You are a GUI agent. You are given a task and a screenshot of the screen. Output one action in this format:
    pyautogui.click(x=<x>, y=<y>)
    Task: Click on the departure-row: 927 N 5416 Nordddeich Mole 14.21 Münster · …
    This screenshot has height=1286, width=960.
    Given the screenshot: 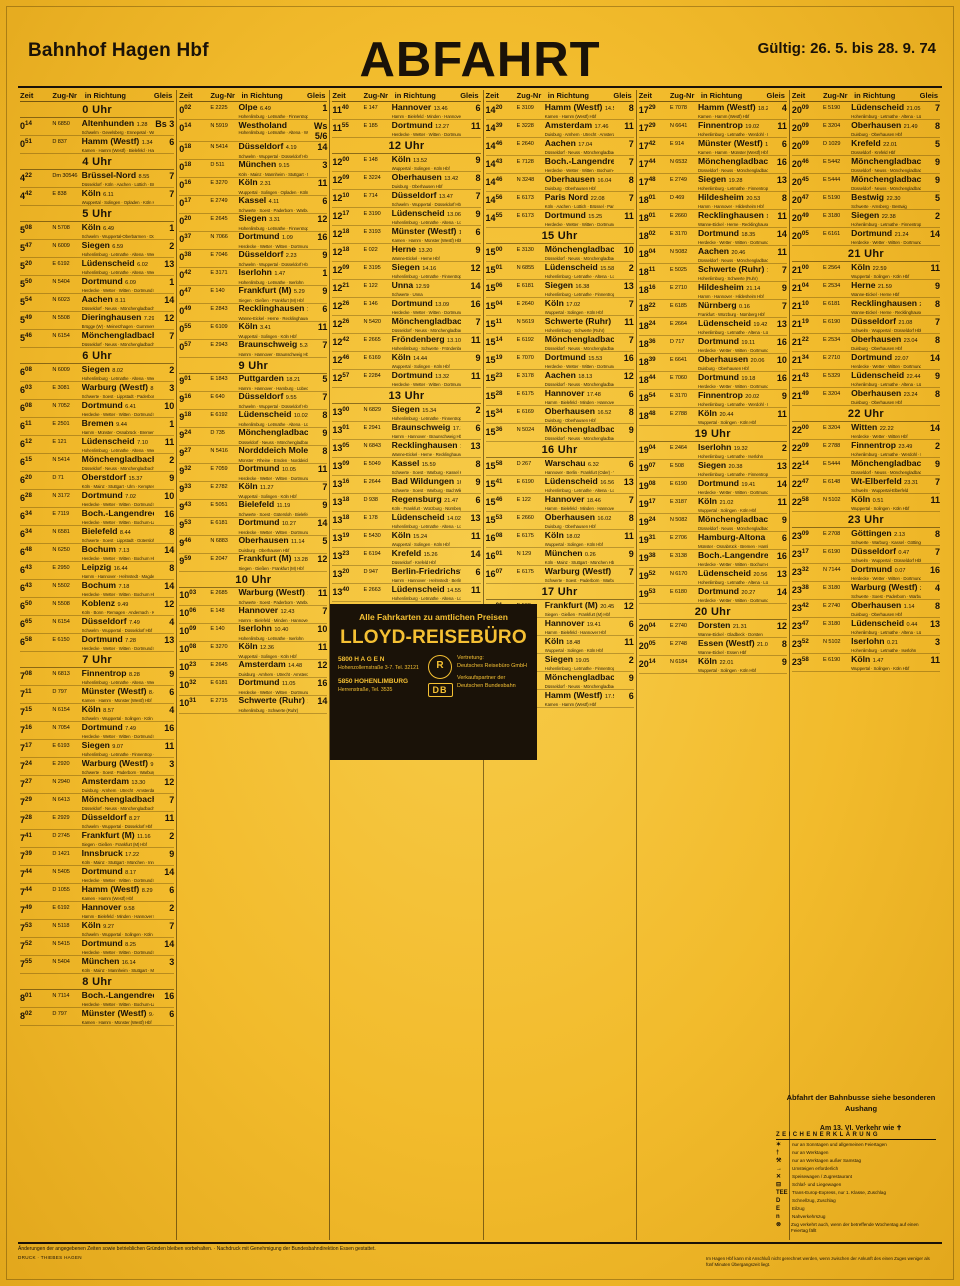 What is the action you would take?
    pyautogui.click(x=253, y=455)
    